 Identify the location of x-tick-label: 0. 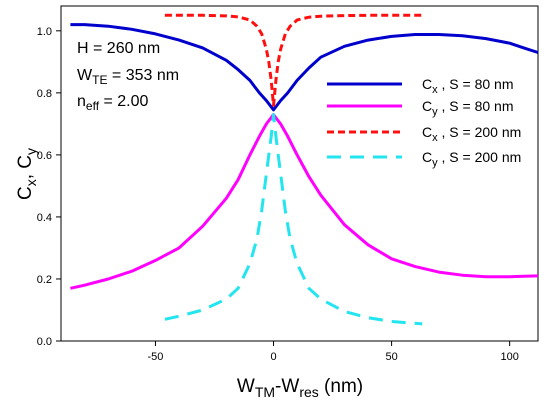
(273, 357).